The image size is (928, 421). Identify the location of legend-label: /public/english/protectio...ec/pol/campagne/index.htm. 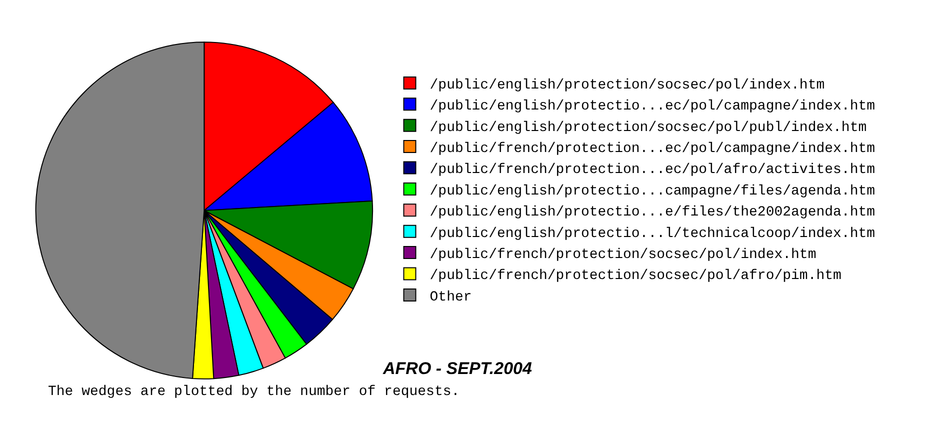
(653, 106).